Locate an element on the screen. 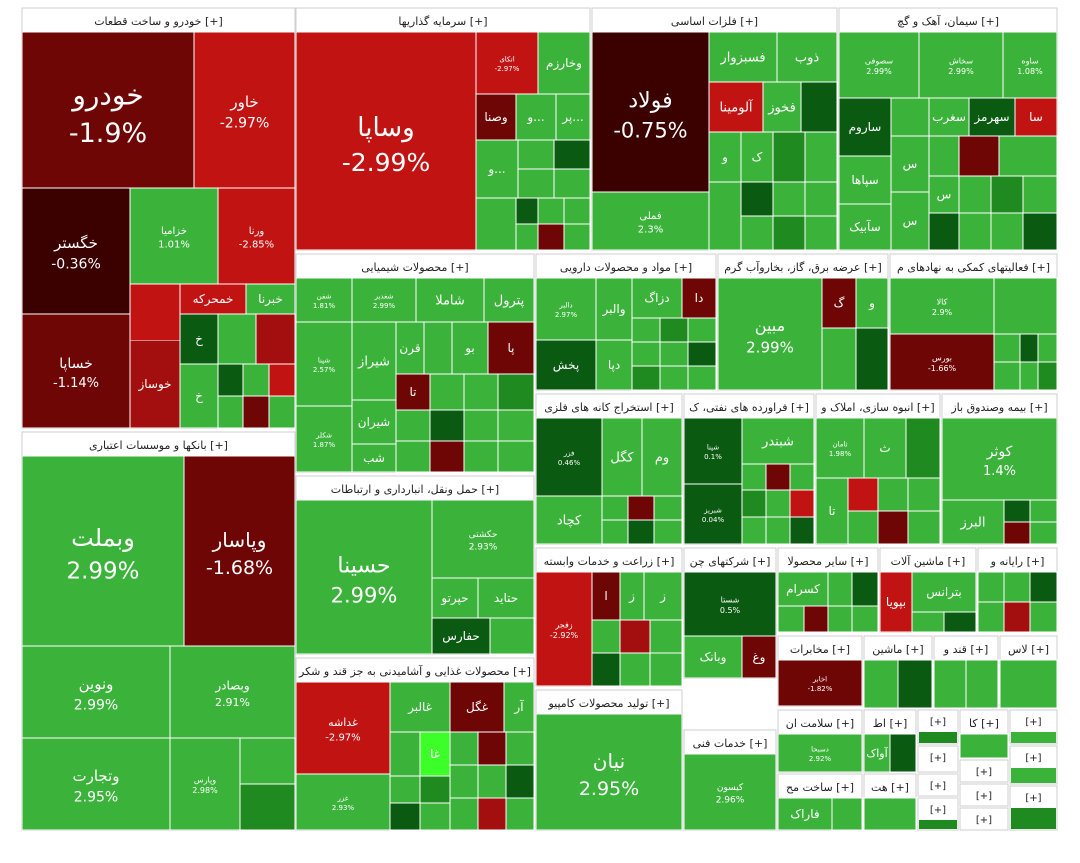 The height and width of the screenshot is (863, 1080). tile: فسبزوار is located at coordinates (743, 57).